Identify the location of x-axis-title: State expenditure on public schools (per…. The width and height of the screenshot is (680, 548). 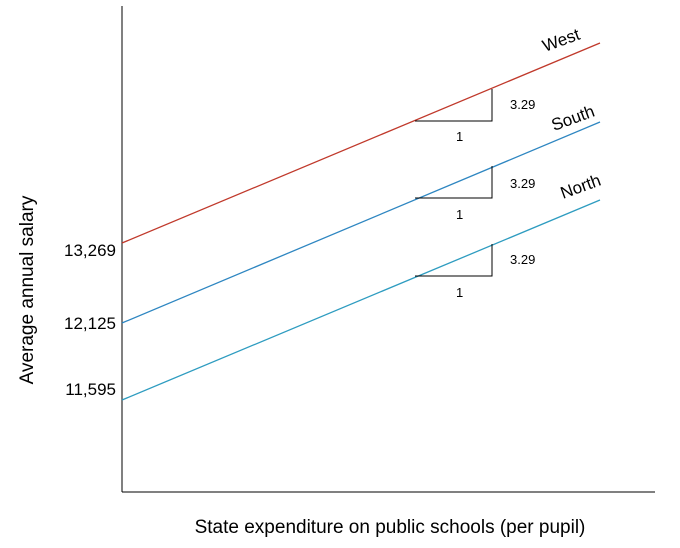
(390, 527).